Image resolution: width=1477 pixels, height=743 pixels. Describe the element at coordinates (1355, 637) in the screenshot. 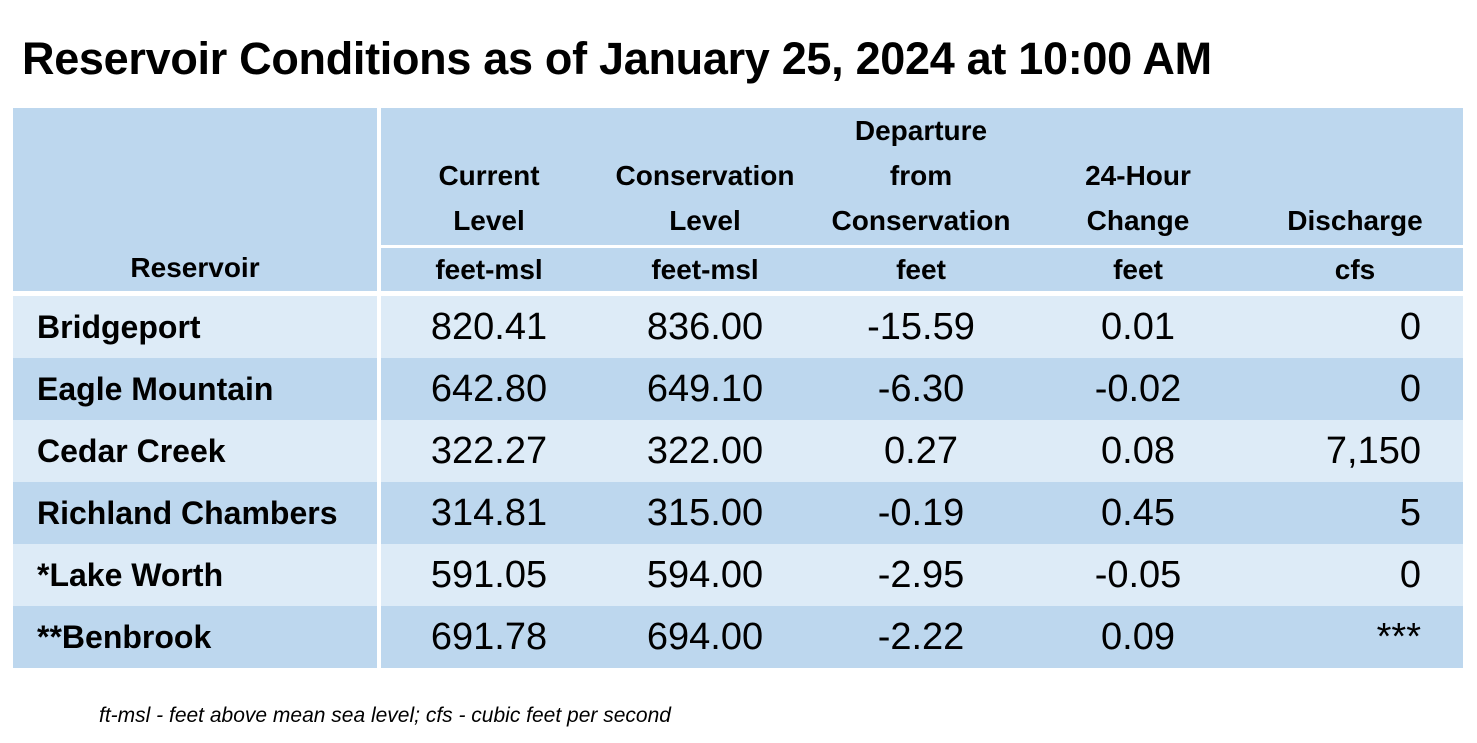

I see `discharge-cell: ***` at that location.